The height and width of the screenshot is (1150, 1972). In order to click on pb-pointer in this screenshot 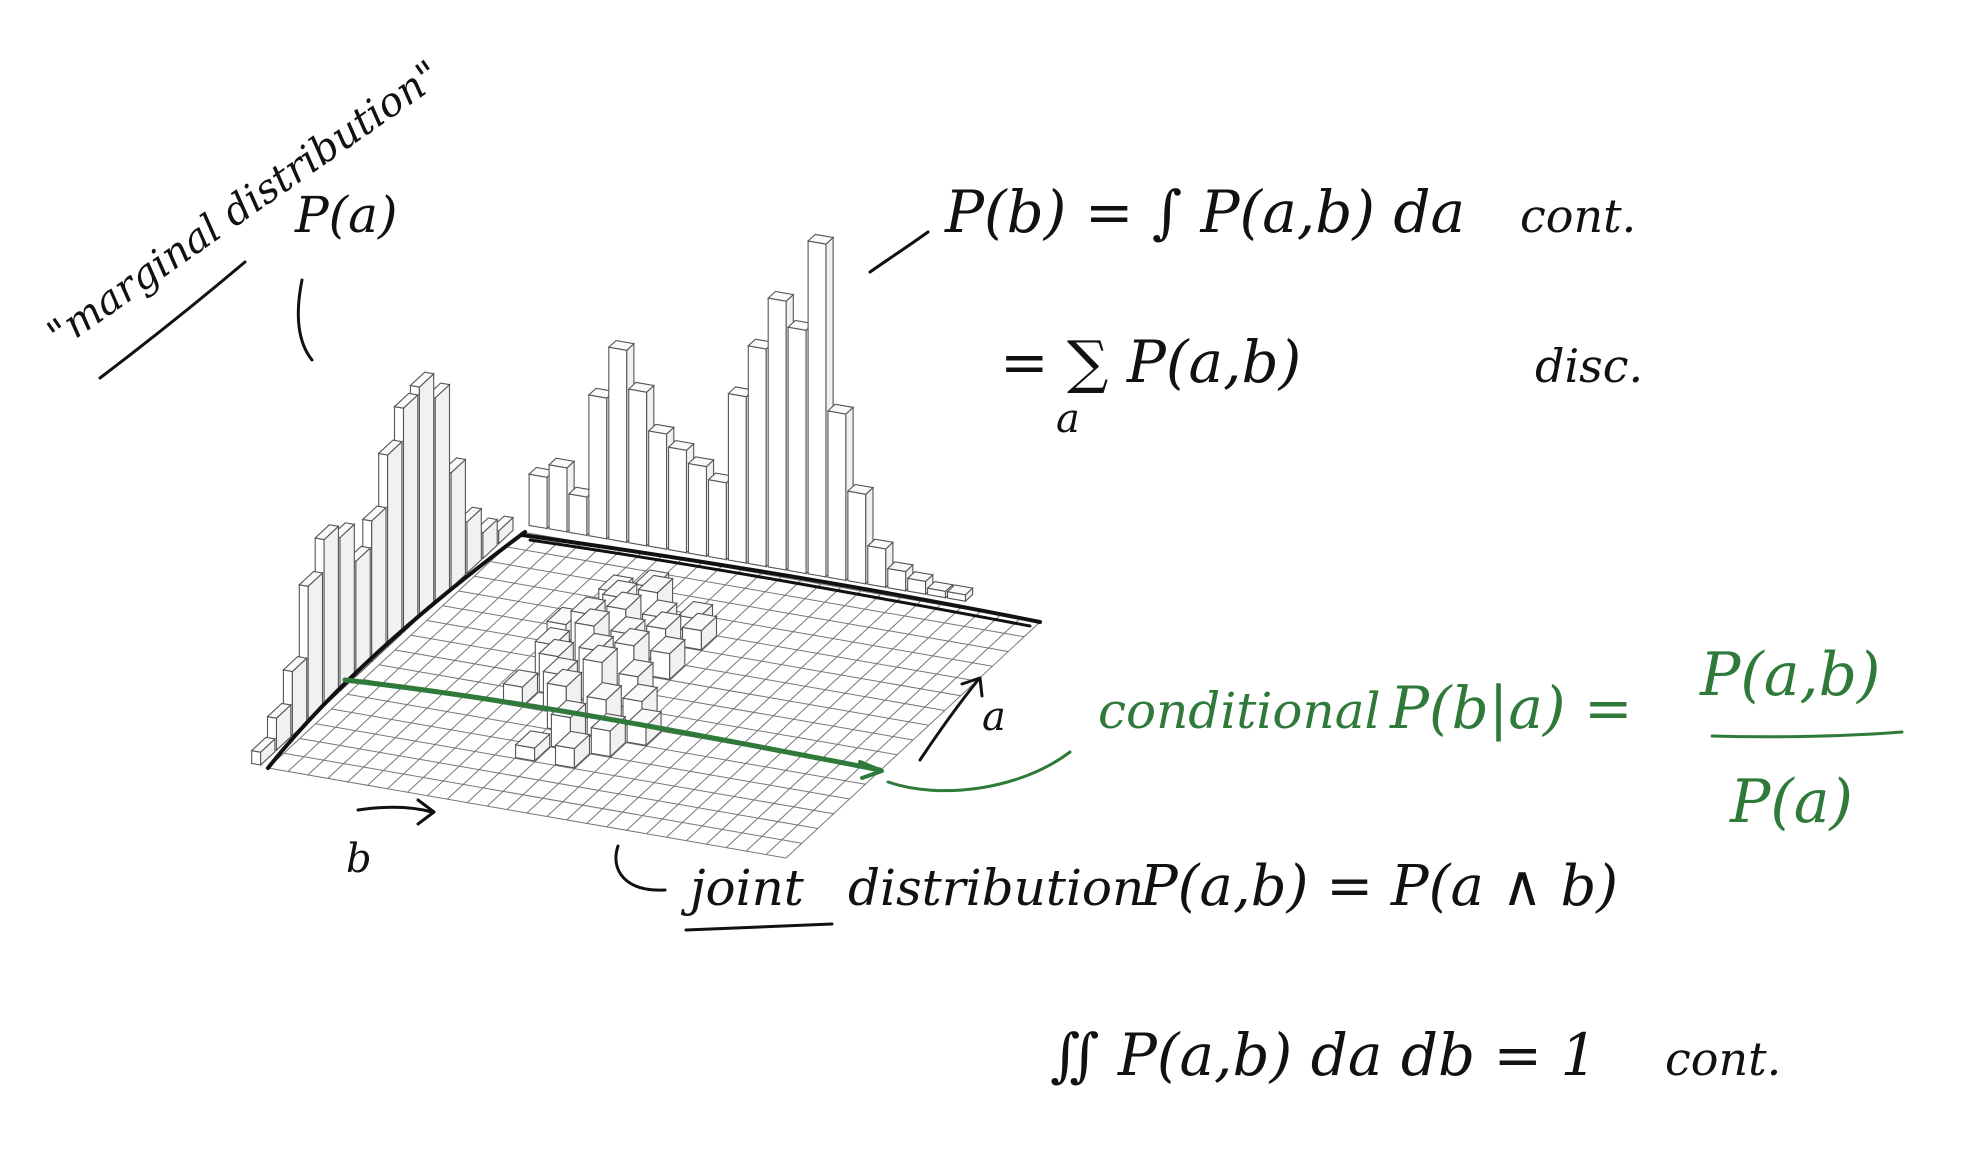, I will do `click(899, 252)`.